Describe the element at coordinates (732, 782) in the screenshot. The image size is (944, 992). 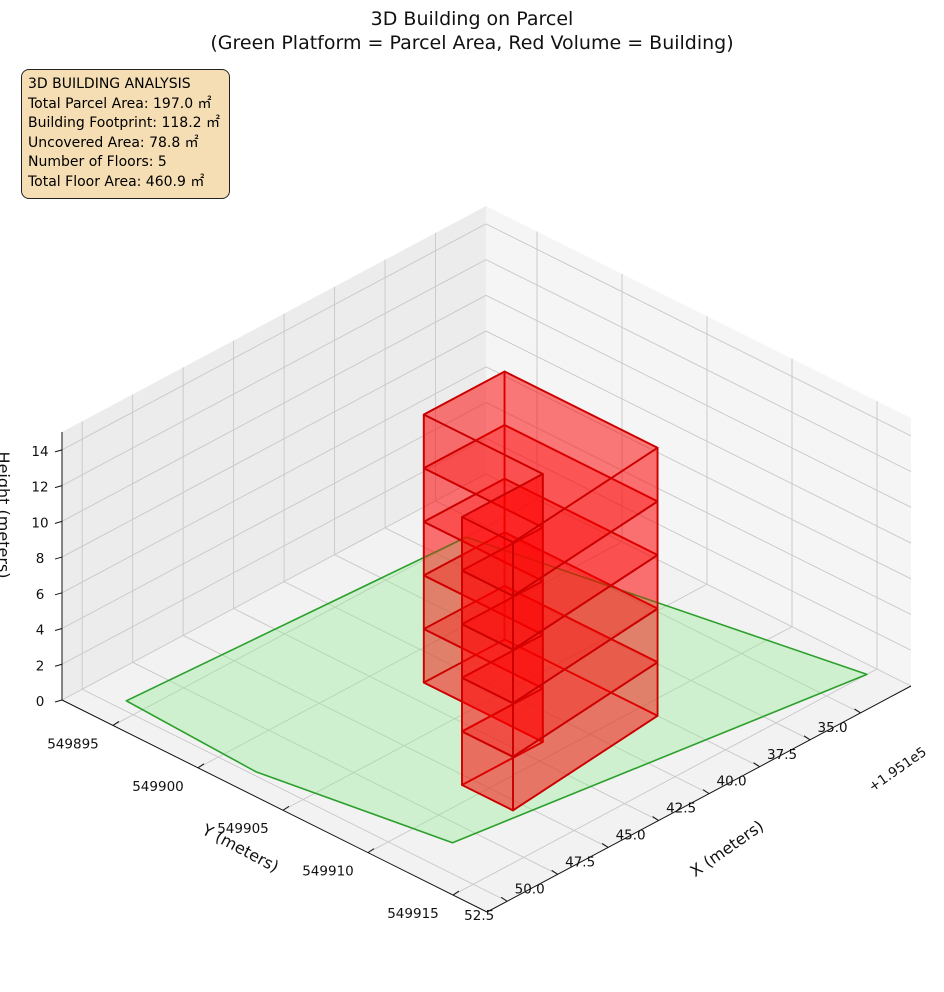
I see `x-tick-label: 40.0` at that location.